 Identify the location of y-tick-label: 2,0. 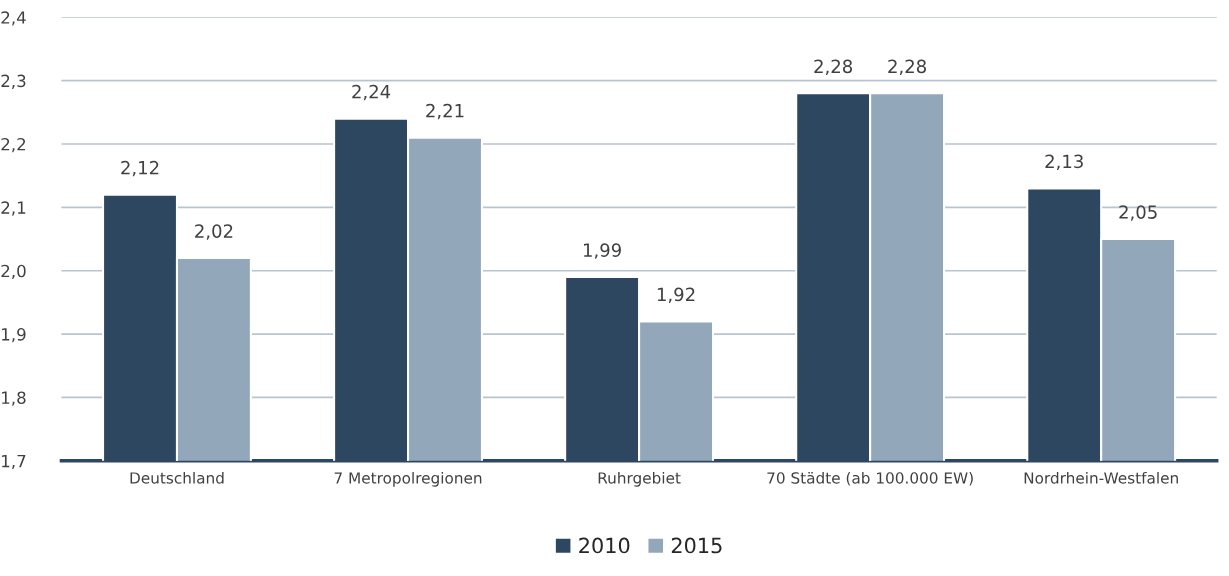
(13, 271).